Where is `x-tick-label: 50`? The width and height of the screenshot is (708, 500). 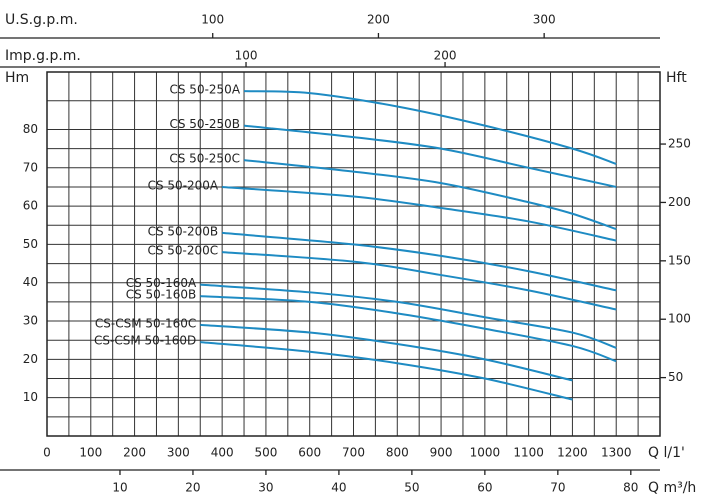 x-tick-label: 50 is located at coordinates (411, 488).